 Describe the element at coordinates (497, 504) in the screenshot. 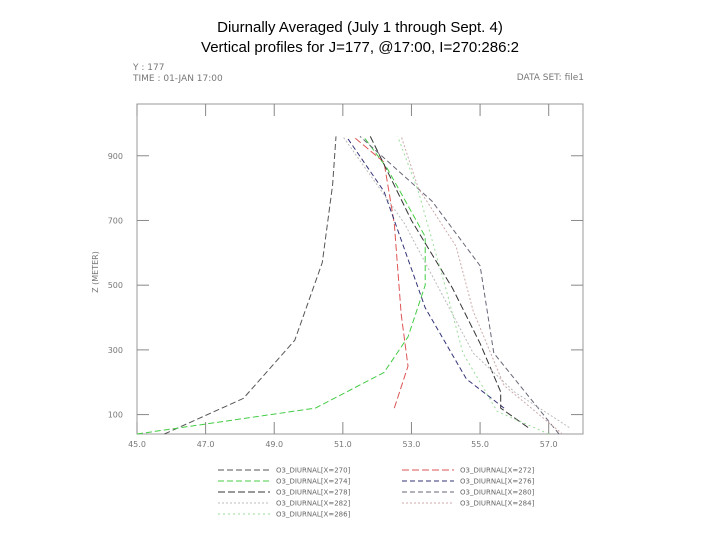

I see `legend-label: O3_DIURNAL[X=284]` at that location.